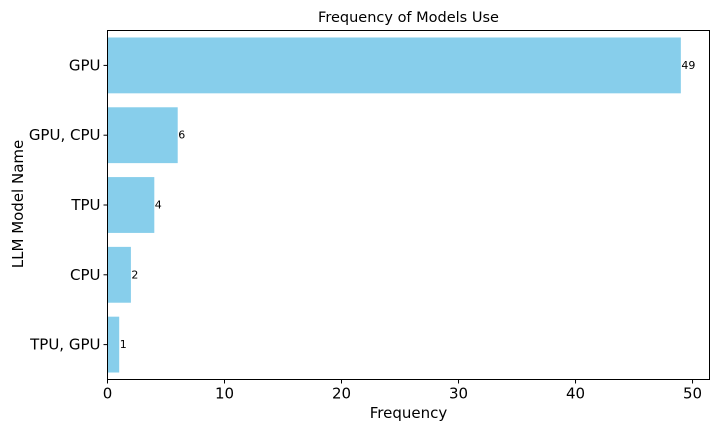 The image size is (720, 436). I want to click on y-axis-label: LLM Model Name, so click(18, 204).